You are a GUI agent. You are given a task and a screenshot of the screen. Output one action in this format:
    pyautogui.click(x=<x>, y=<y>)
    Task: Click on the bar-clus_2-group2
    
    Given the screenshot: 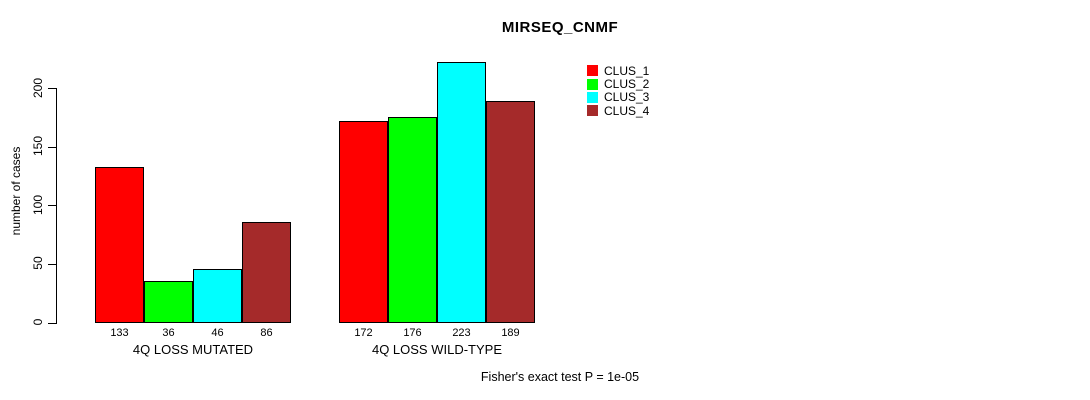 What is the action you would take?
    pyautogui.click(x=412, y=220)
    